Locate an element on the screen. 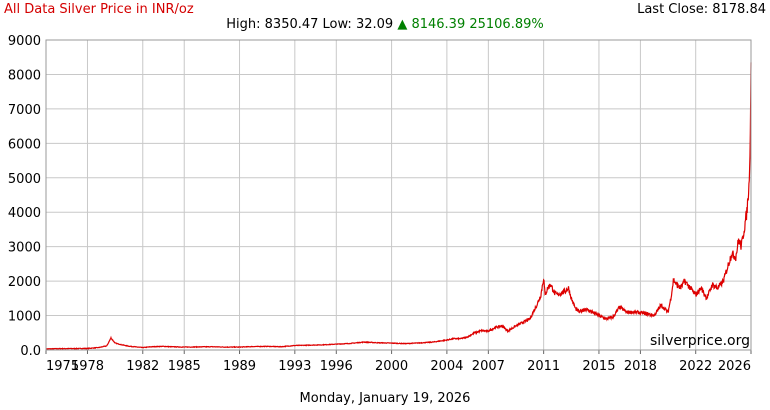  y-tick-label: 0.0 is located at coordinates (30, 351).